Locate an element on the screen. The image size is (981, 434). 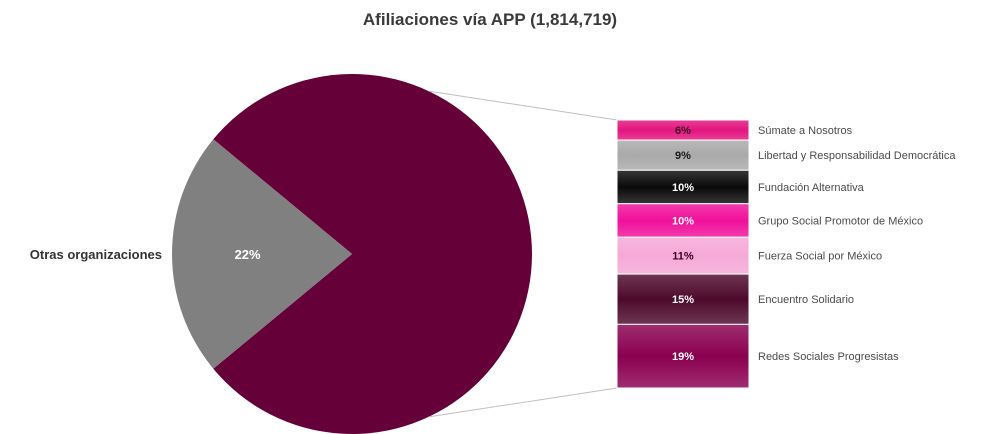
breakdown-segment-label: Fundación Alternativa is located at coordinates (811, 188).